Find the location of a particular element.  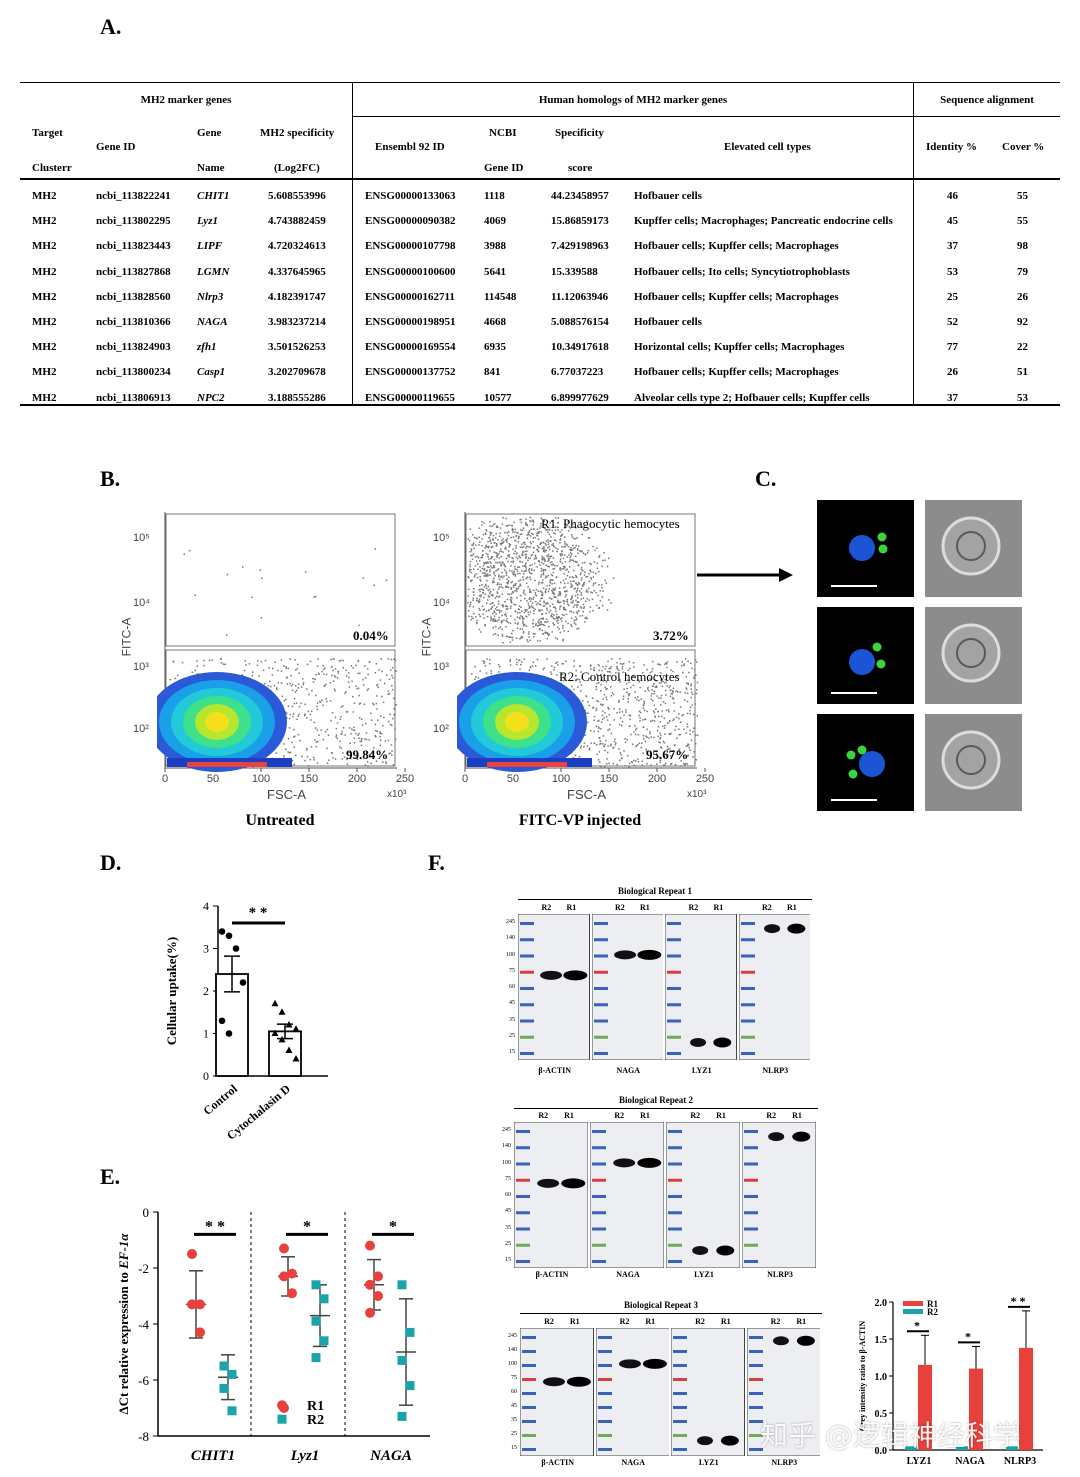

flow-plot-fitc-vp is located at coordinates (581, 642).